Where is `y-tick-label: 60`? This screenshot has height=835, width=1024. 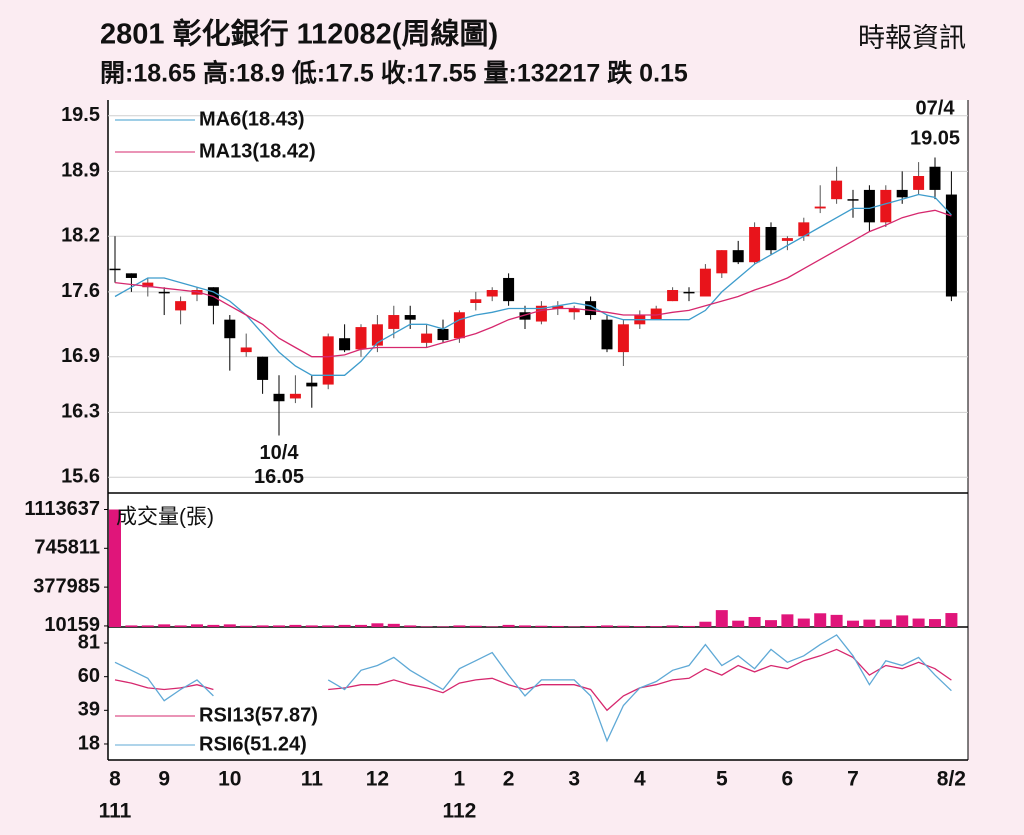 y-tick-label: 60 is located at coordinates (89, 676).